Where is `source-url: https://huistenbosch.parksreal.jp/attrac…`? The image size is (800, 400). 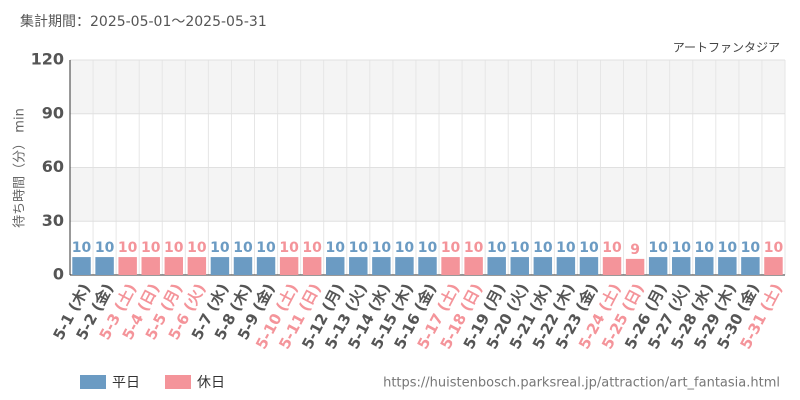
source-url: https://huistenbosch.parksreal.jp/attrac… is located at coordinates (581, 383).